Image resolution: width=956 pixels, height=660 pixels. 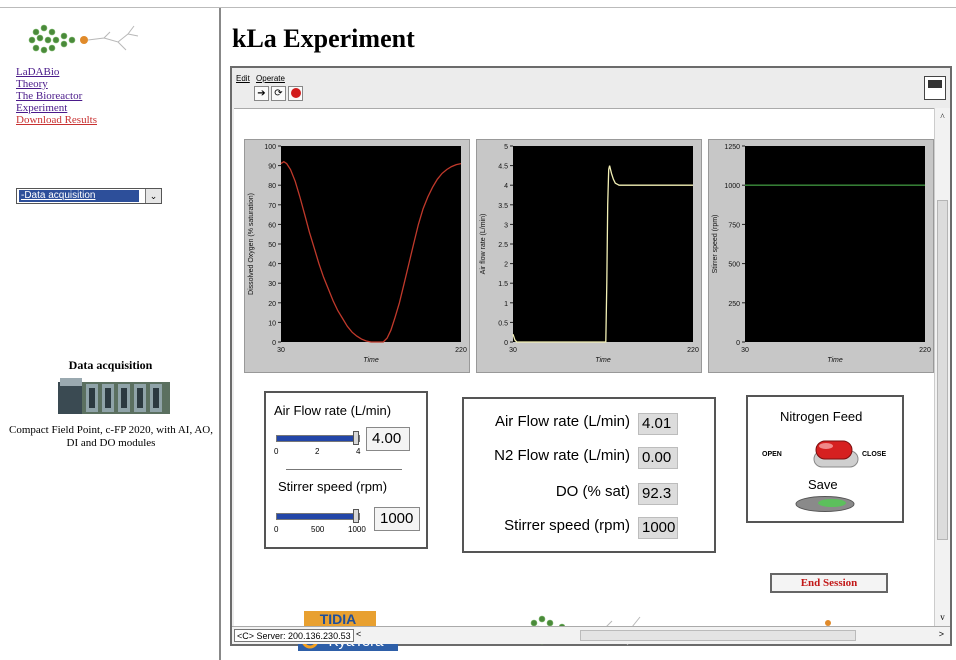 I want to click on do-x-tick-label: 220, so click(x=461, y=350).